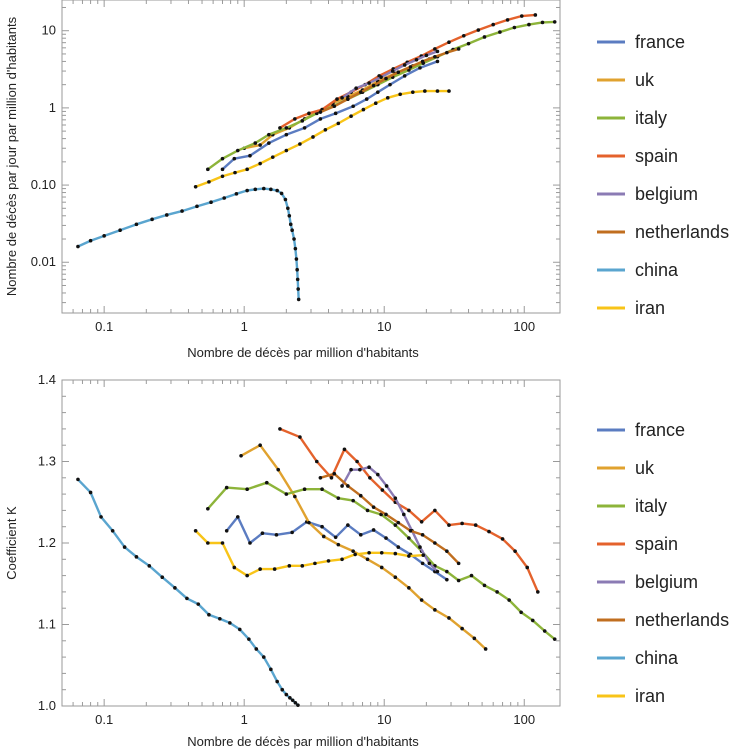 The width and height of the screenshot is (751, 752). What do you see at coordinates (104, 326) in the screenshot?
I see `x-tick-label: 0.1` at bounding box center [104, 326].